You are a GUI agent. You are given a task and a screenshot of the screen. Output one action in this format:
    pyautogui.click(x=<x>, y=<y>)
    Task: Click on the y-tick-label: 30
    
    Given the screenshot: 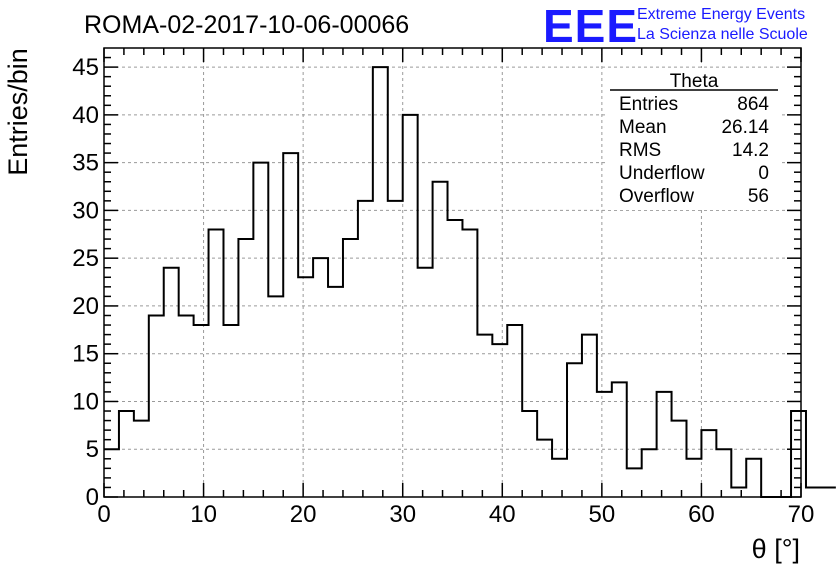 What is the action you would take?
    pyautogui.click(x=85, y=210)
    